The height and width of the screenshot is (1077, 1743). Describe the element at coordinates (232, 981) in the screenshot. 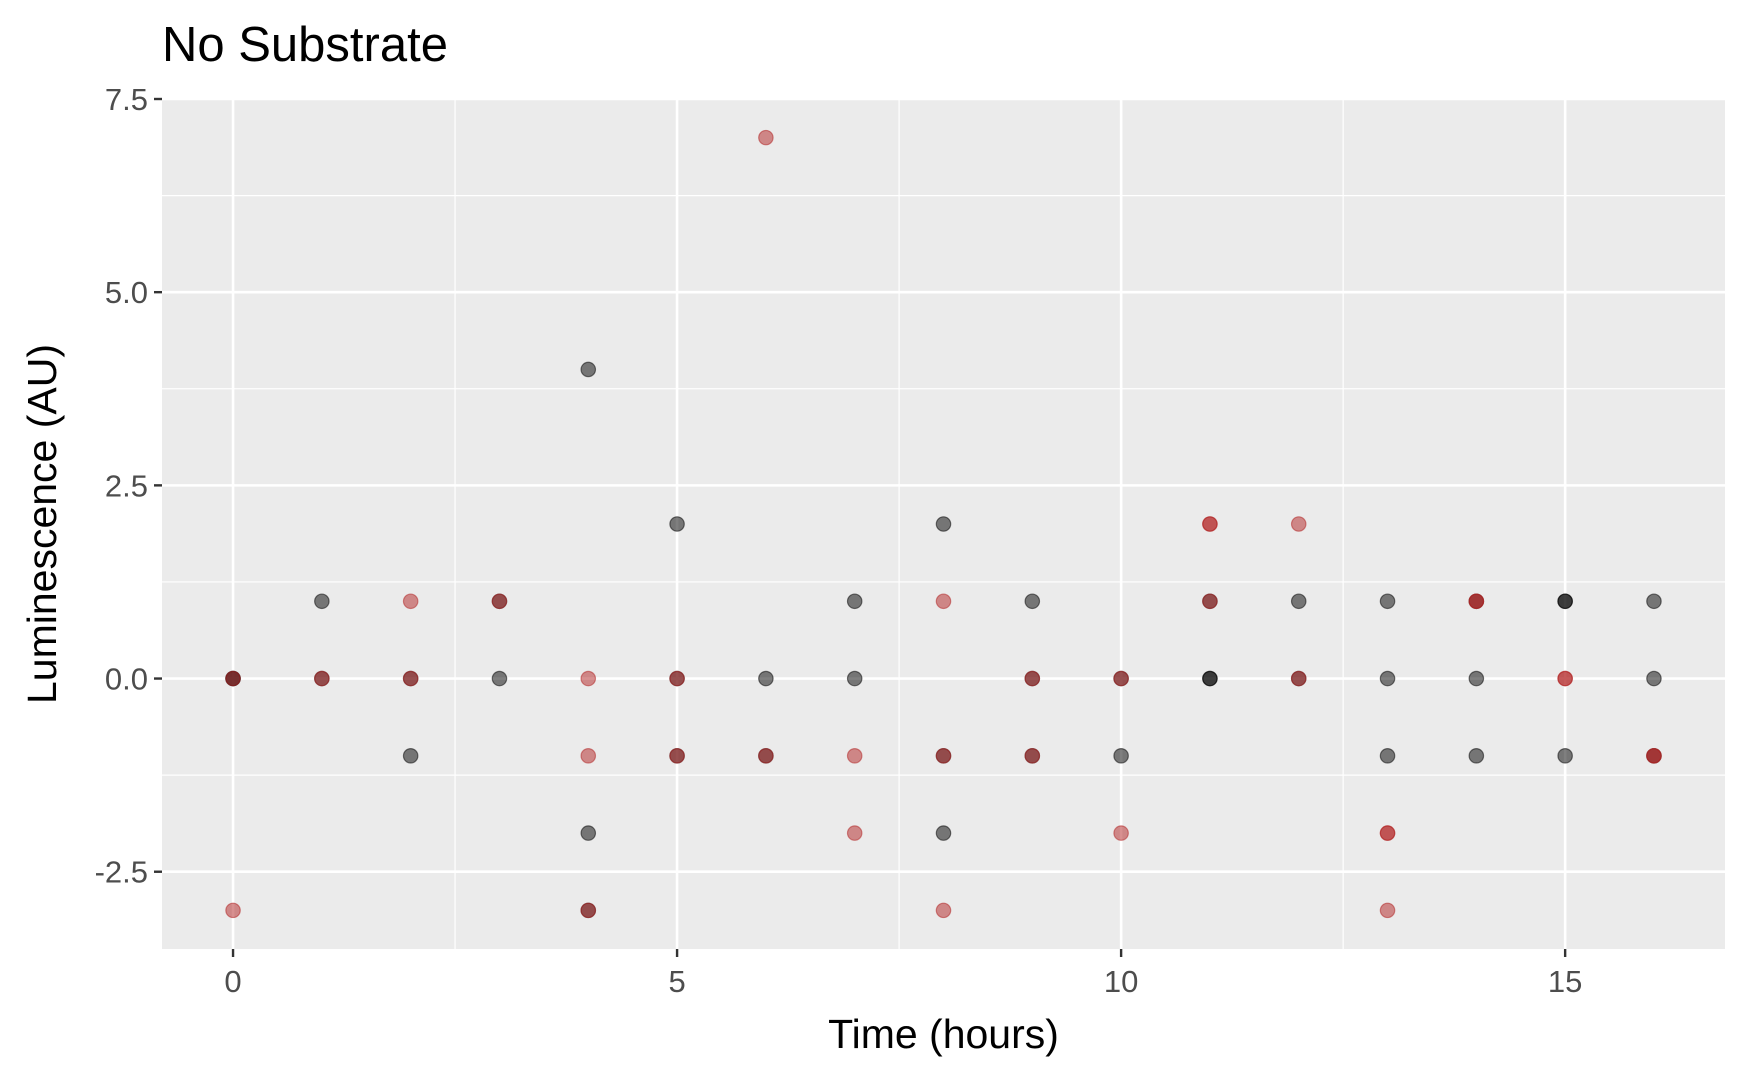

I see `x-tick-label: 0` at that location.